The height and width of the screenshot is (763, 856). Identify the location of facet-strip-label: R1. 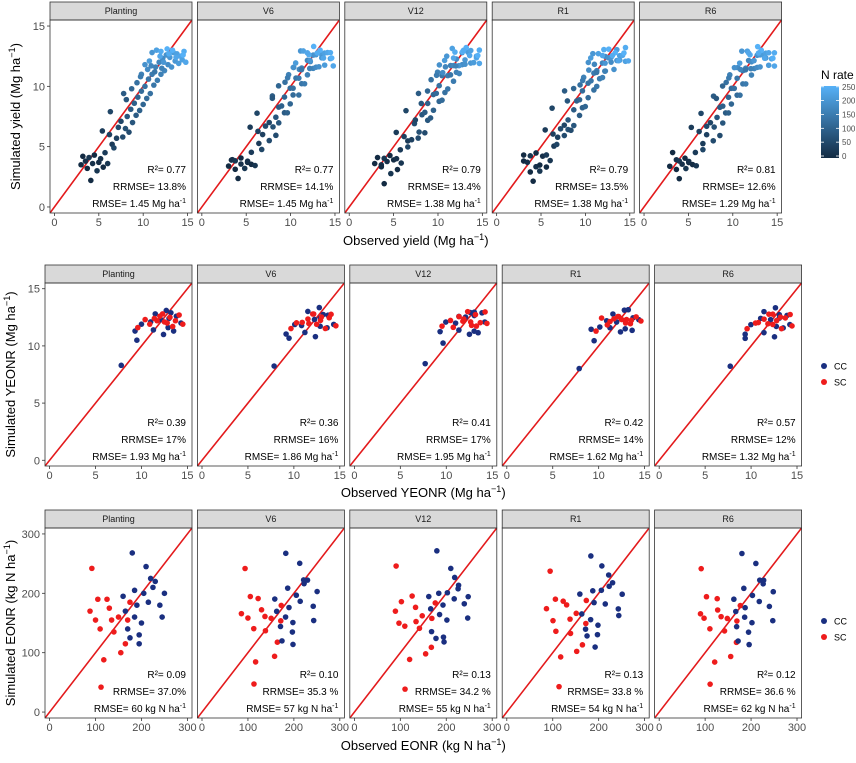
(576, 519).